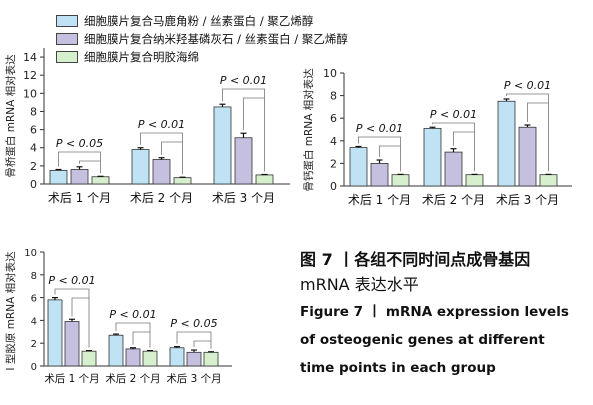 Image resolution: width=593 pixels, height=405 pixels. I want to click on y-axis-label: 骨钙蛋白 mRNA 相对表达, so click(308, 130).